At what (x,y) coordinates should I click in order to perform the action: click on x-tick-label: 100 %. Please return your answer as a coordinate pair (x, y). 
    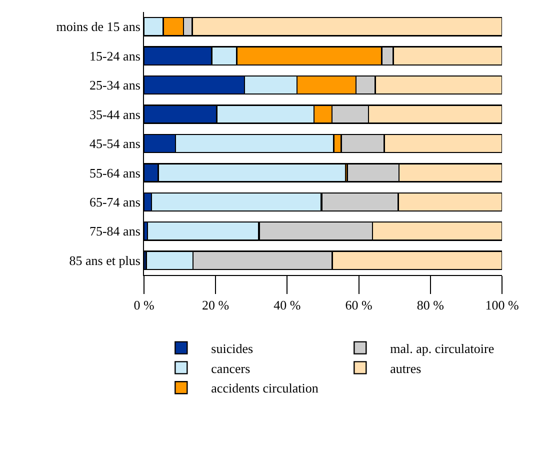
    Looking at the image, I should click on (502, 305).